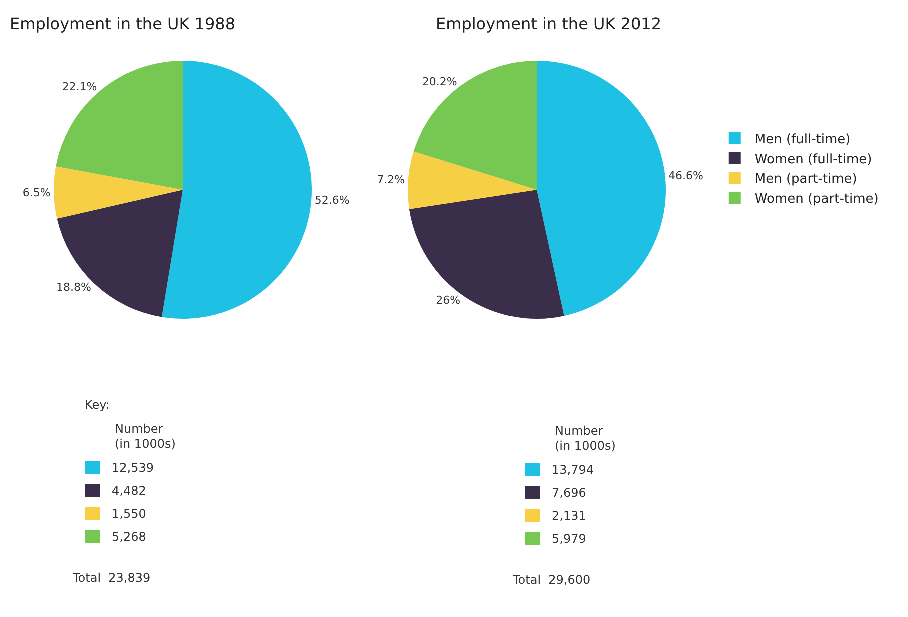 This screenshot has width=908, height=617. What do you see at coordinates (112, 578) in the screenshot?
I see `text: Total 23,839` at bounding box center [112, 578].